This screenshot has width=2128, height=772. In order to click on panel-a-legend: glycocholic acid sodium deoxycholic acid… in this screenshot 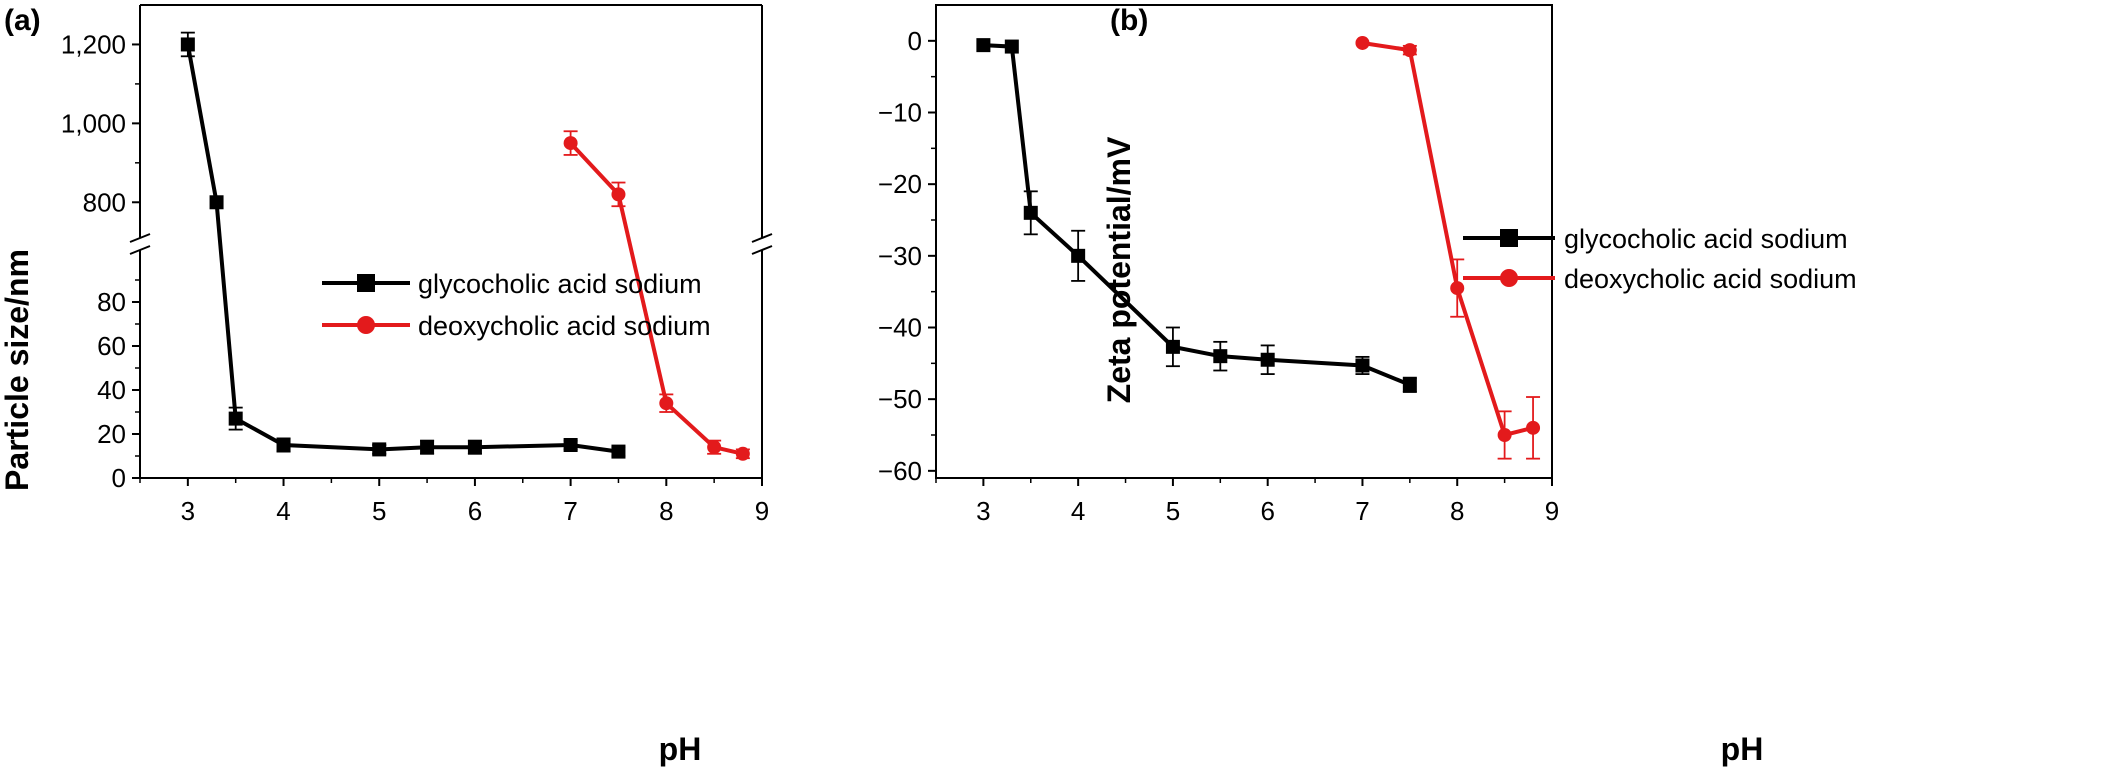, I will do `click(516, 305)`.